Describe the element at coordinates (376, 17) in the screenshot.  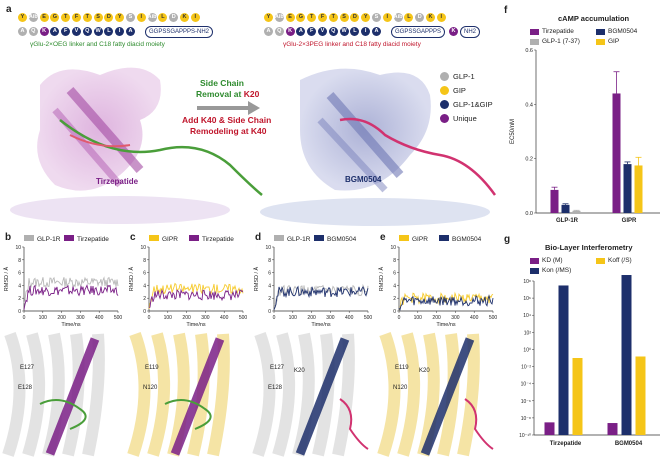
I see `residue-circle: S` at that location.